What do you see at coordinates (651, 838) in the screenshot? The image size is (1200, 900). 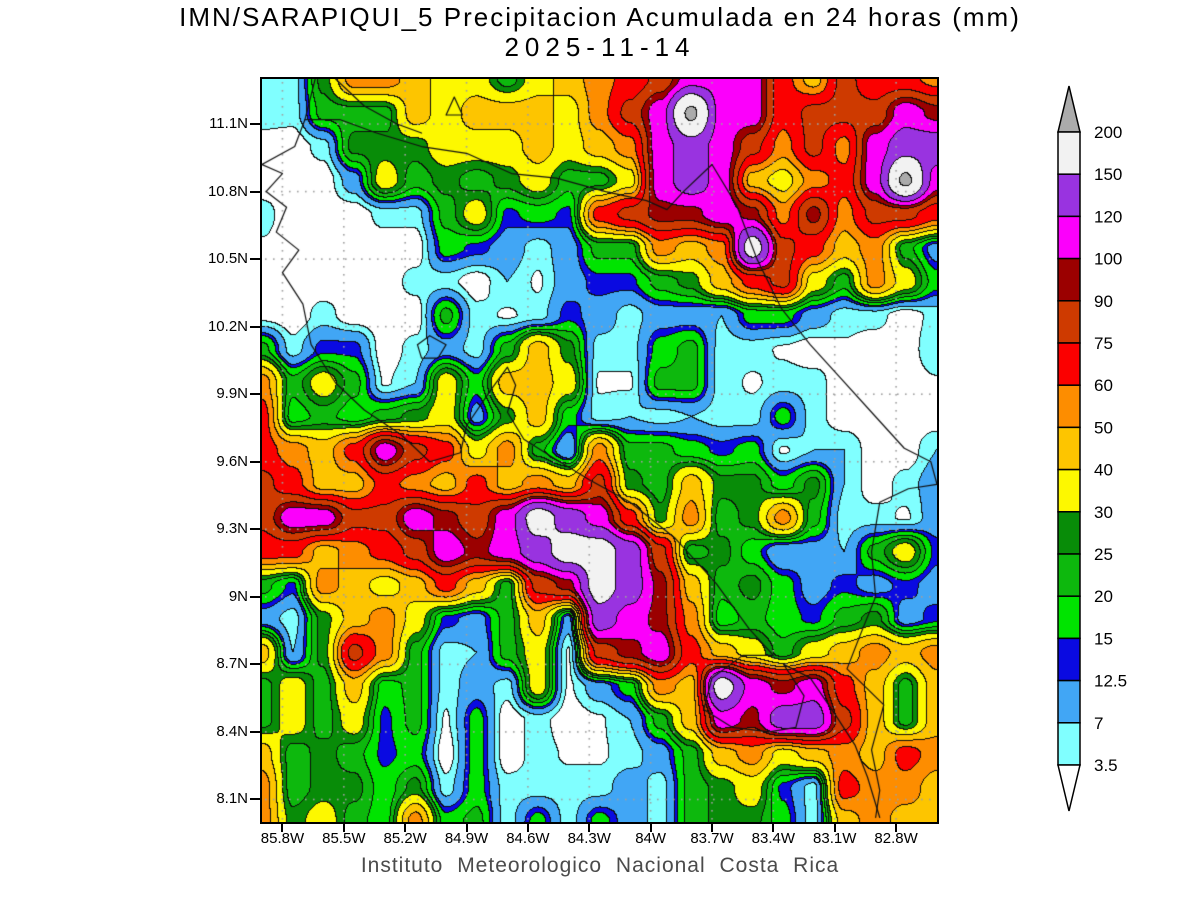 I see `lon-tick-label: 84W` at bounding box center [651, 838].